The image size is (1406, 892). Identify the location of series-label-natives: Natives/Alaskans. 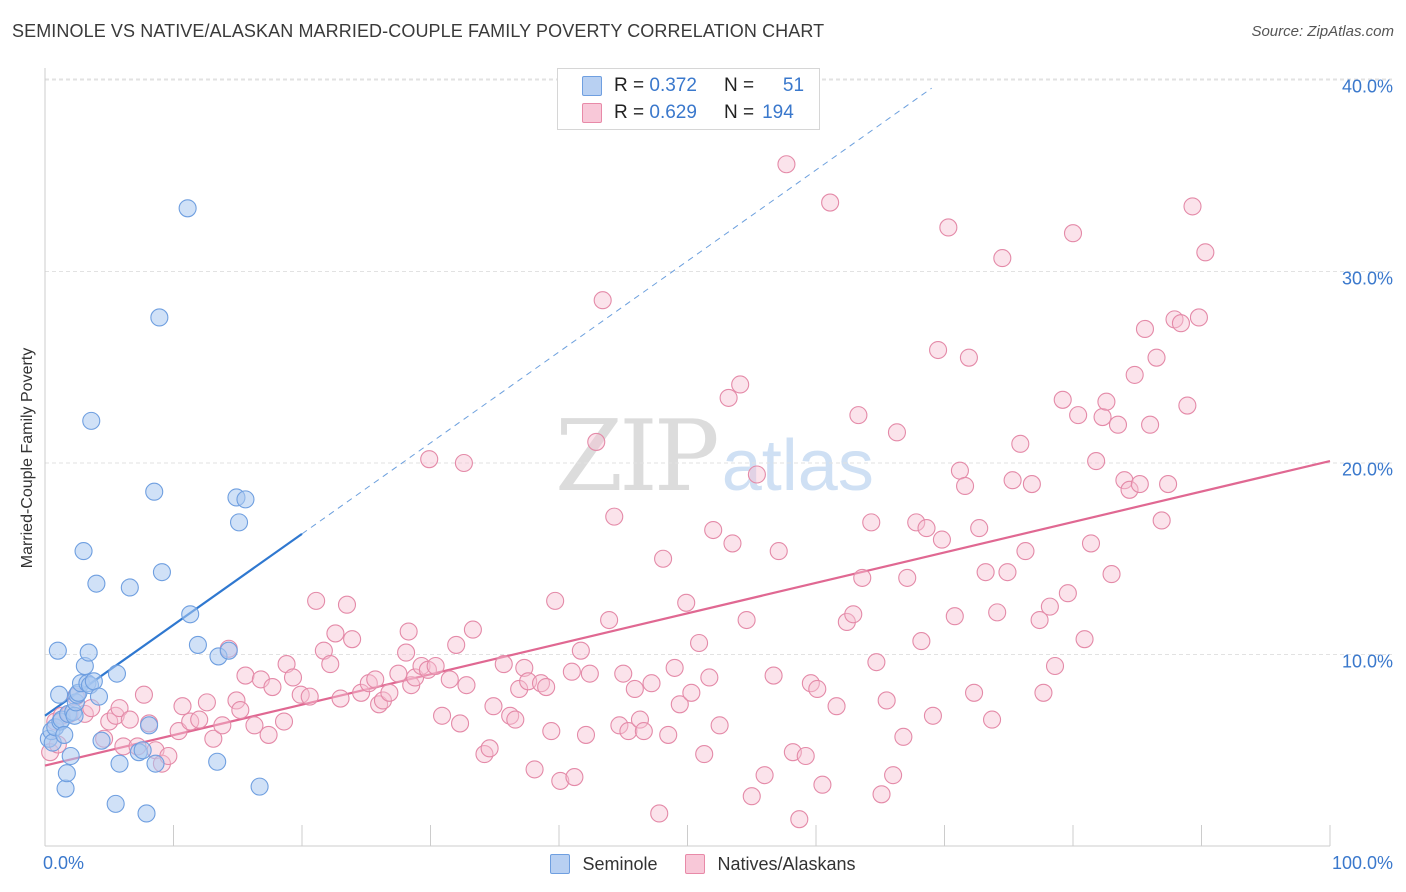
(786, 863).